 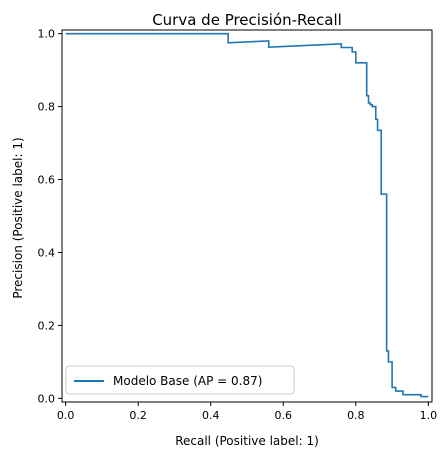 I want to click on legend-box, so click(x=180, y=380).